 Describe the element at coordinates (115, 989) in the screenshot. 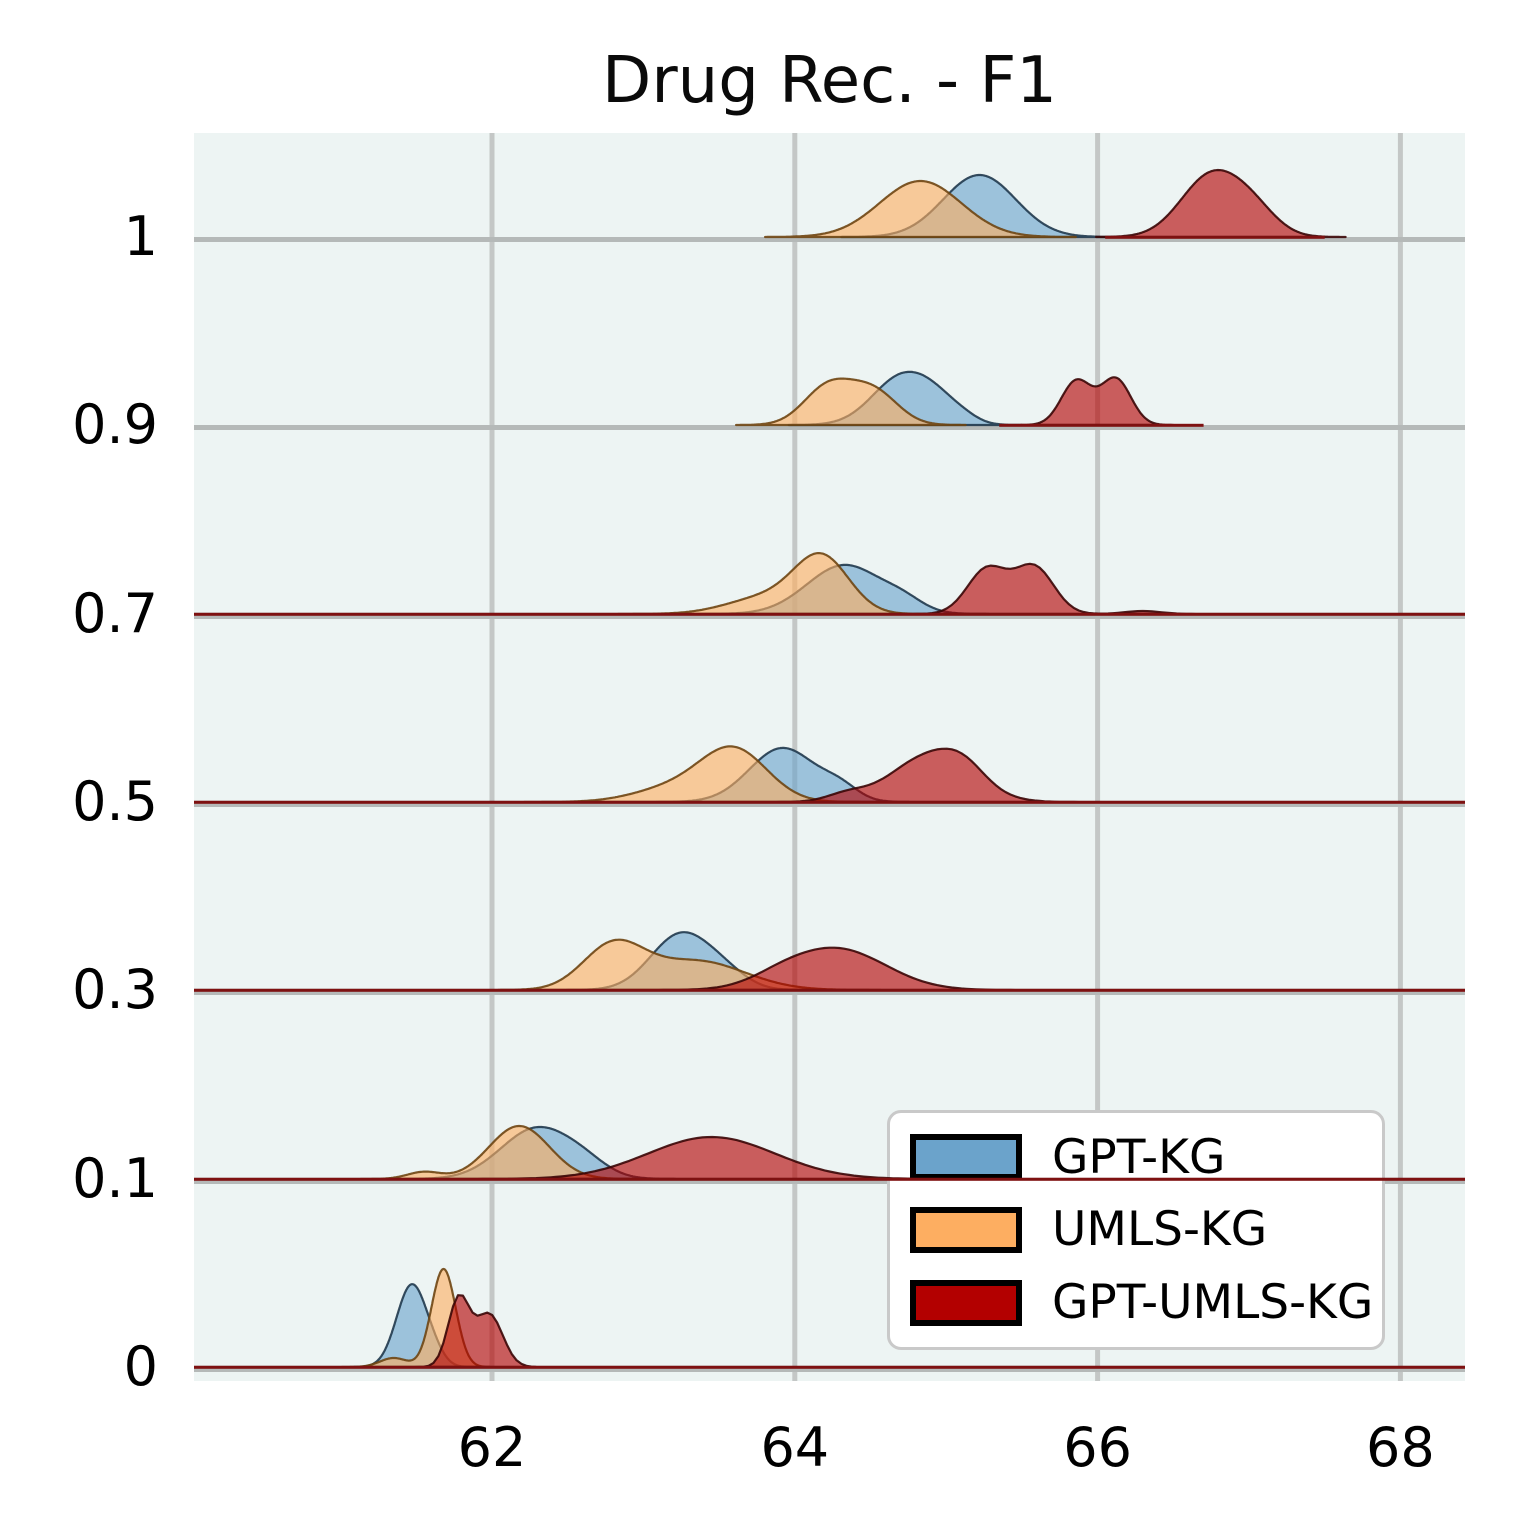

I see `y-tick-label: 0.3` at that location.